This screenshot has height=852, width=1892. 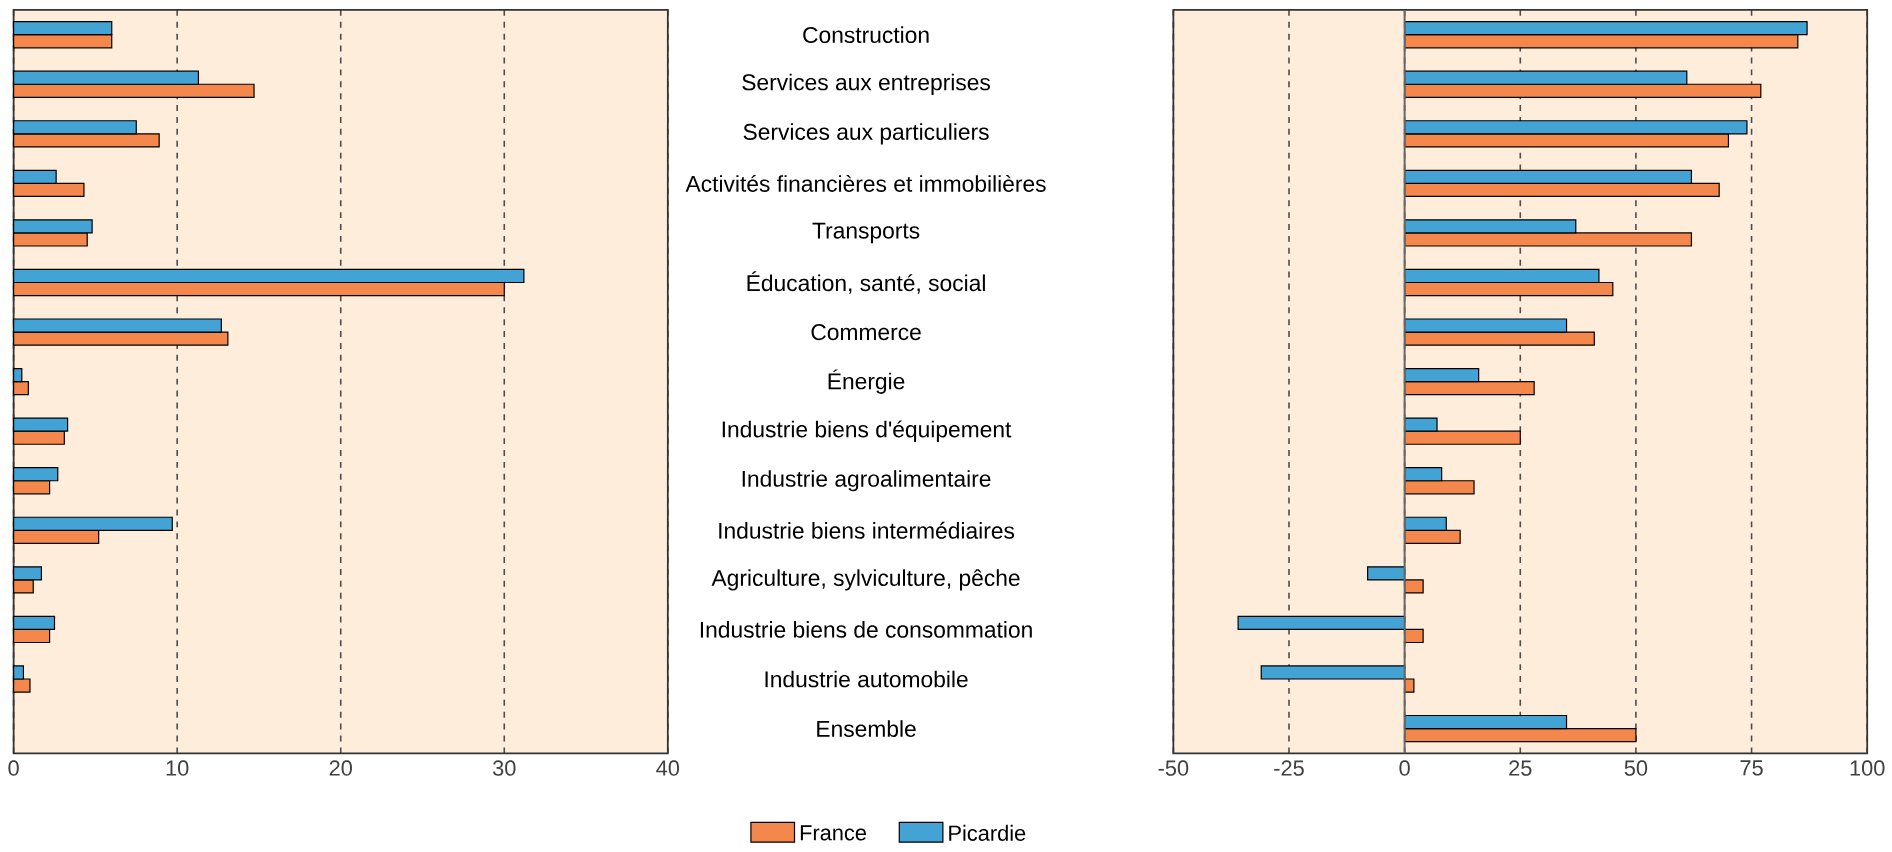 I want to click on y-tick-label: Industrie biens d'équipement, so click(x=867, y=431).